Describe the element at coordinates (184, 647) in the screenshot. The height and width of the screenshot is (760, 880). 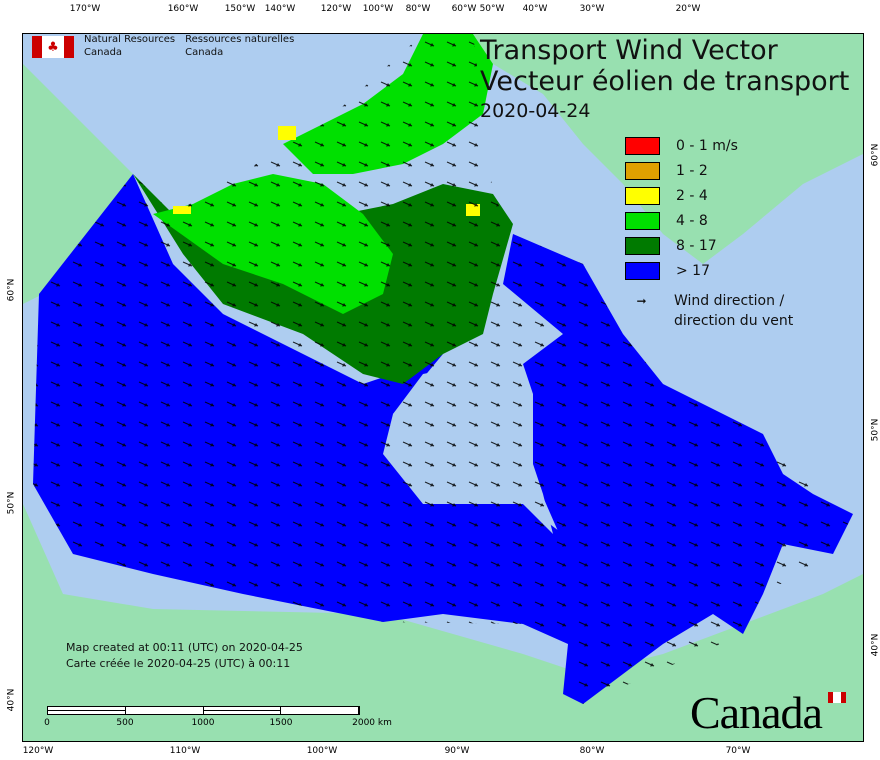
I see `created-en: Map created at 00:11 (UTC) on 2020-04-25` at that location.